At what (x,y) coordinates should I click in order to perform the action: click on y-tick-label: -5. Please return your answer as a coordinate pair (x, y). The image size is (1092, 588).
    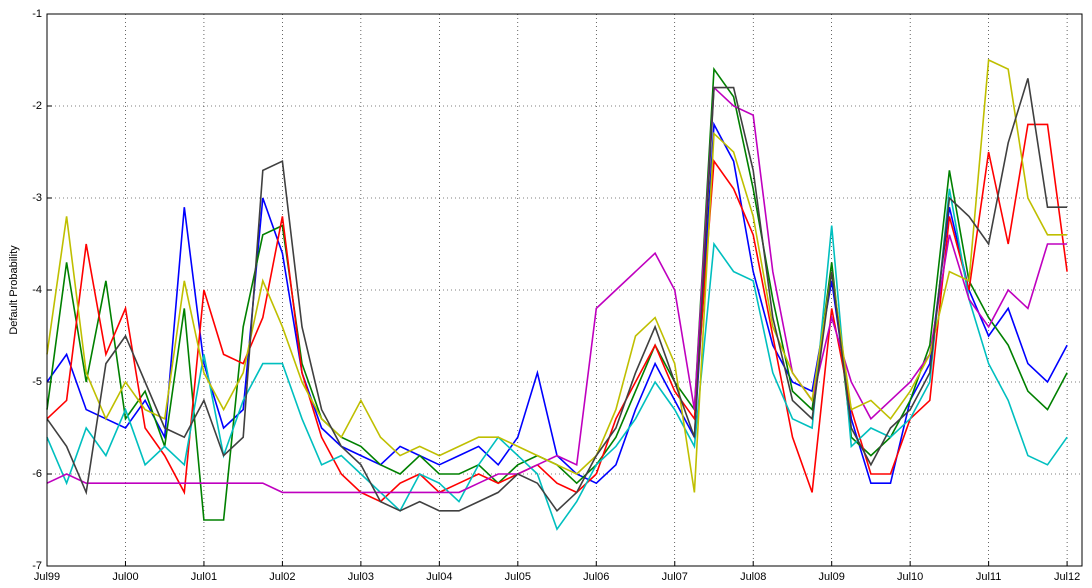
    Looking at the image, I should click on (37, 382).